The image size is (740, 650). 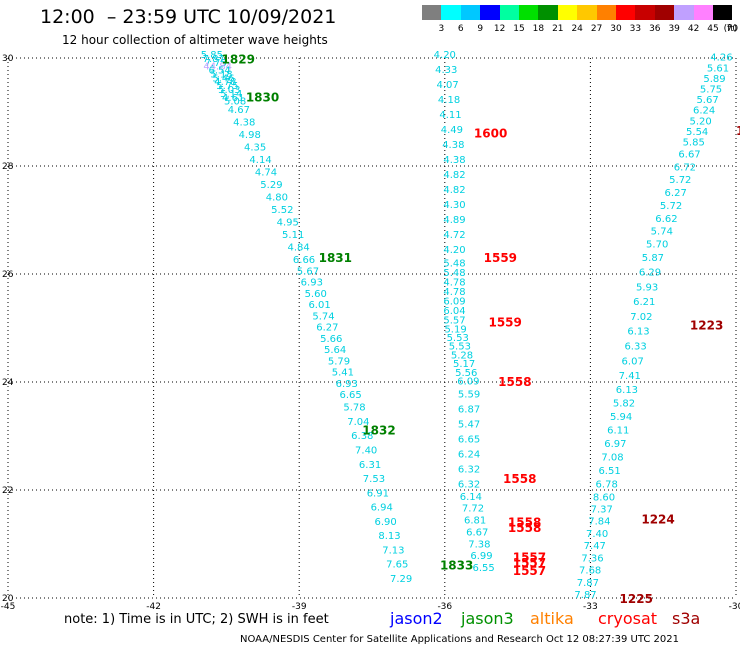 What do you see at coordinates (469, 439) in the screenshot?
I see `track-b-swh-value: 6.65` at bounding box center [469, 439].